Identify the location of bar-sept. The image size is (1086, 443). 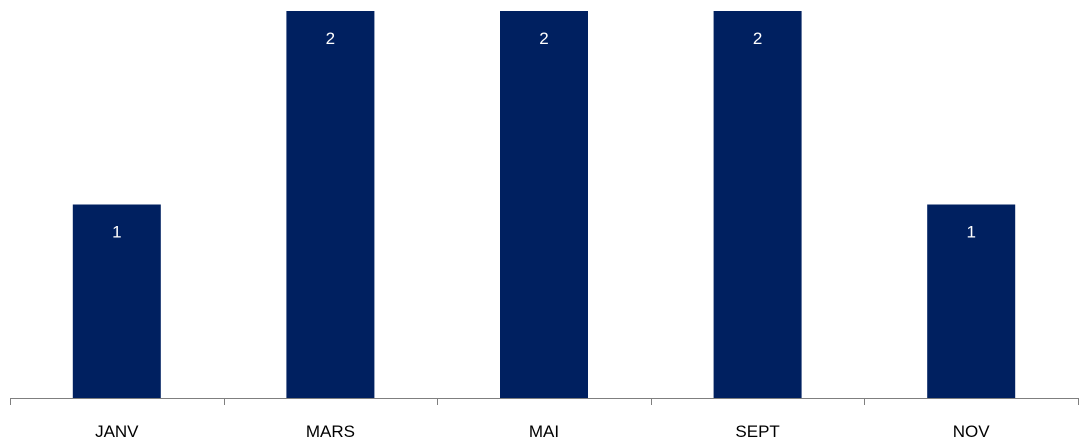
(757, 204).